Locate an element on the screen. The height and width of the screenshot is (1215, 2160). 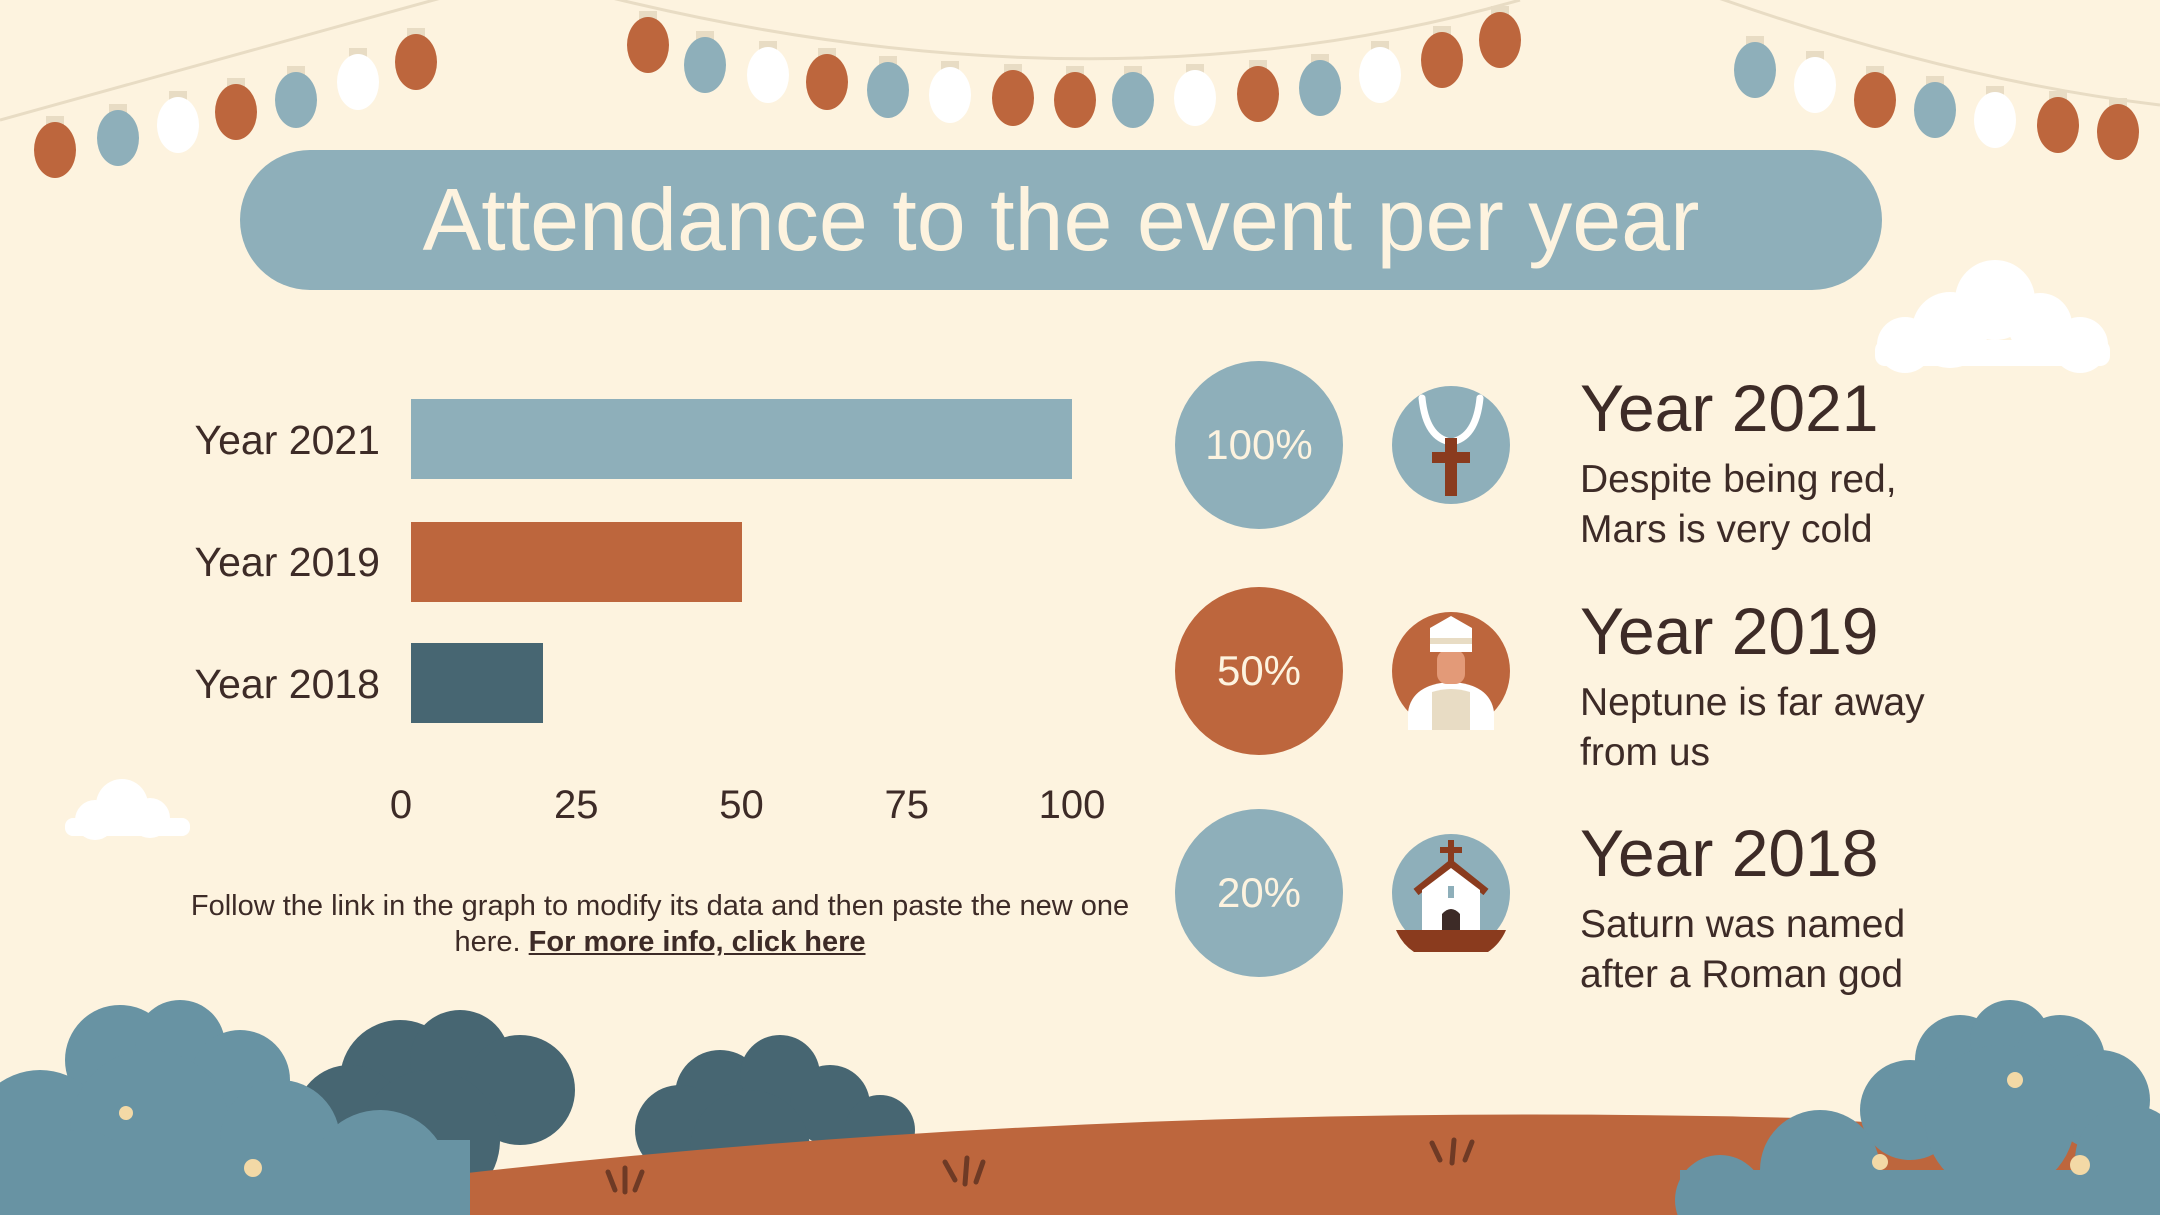
page-title: Attendance to the event per year is located at coordinates (1061, 219).